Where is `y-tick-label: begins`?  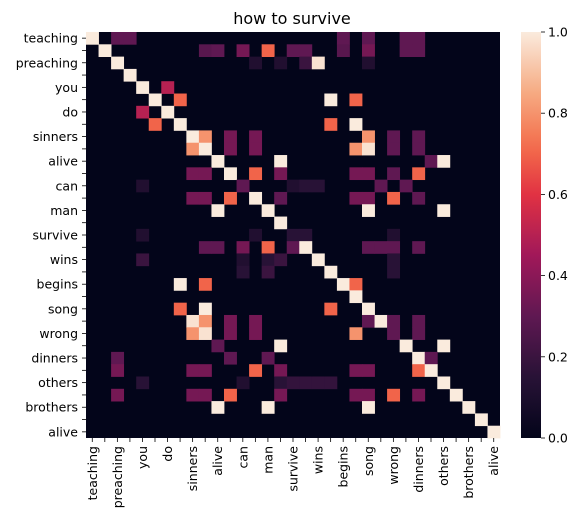
y-tick-label: begins is located at coordinates (57, 284).